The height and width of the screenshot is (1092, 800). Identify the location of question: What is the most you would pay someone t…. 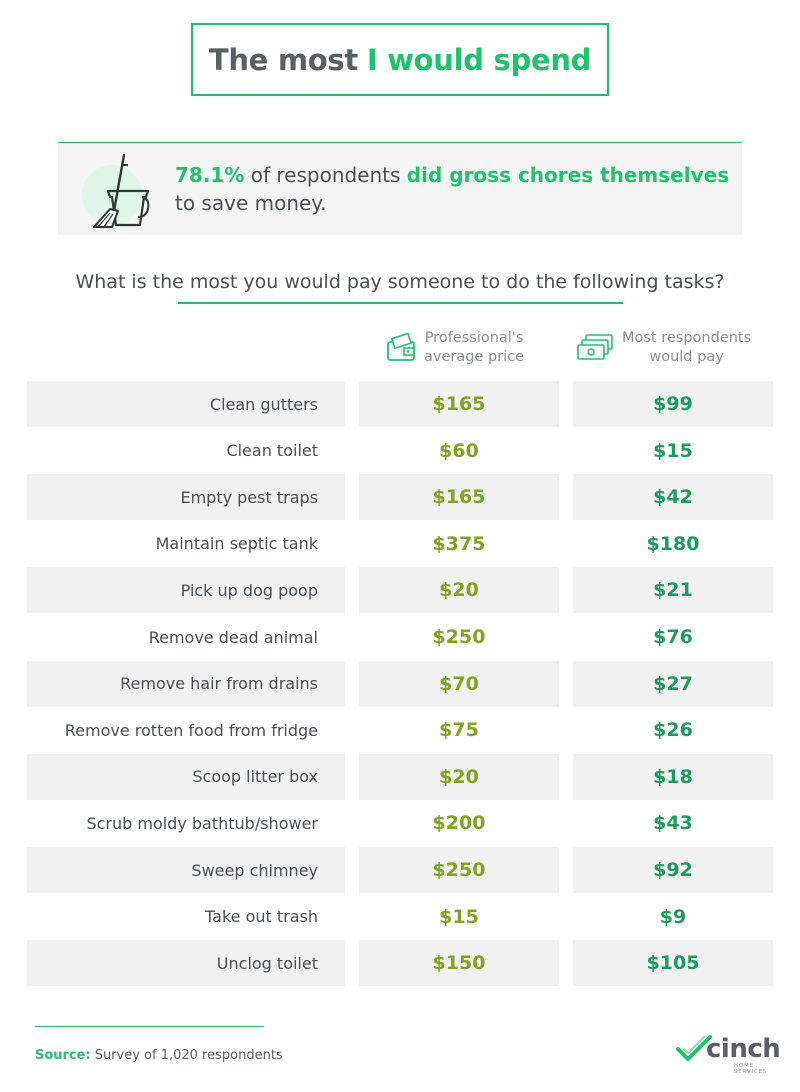
(400, 282).